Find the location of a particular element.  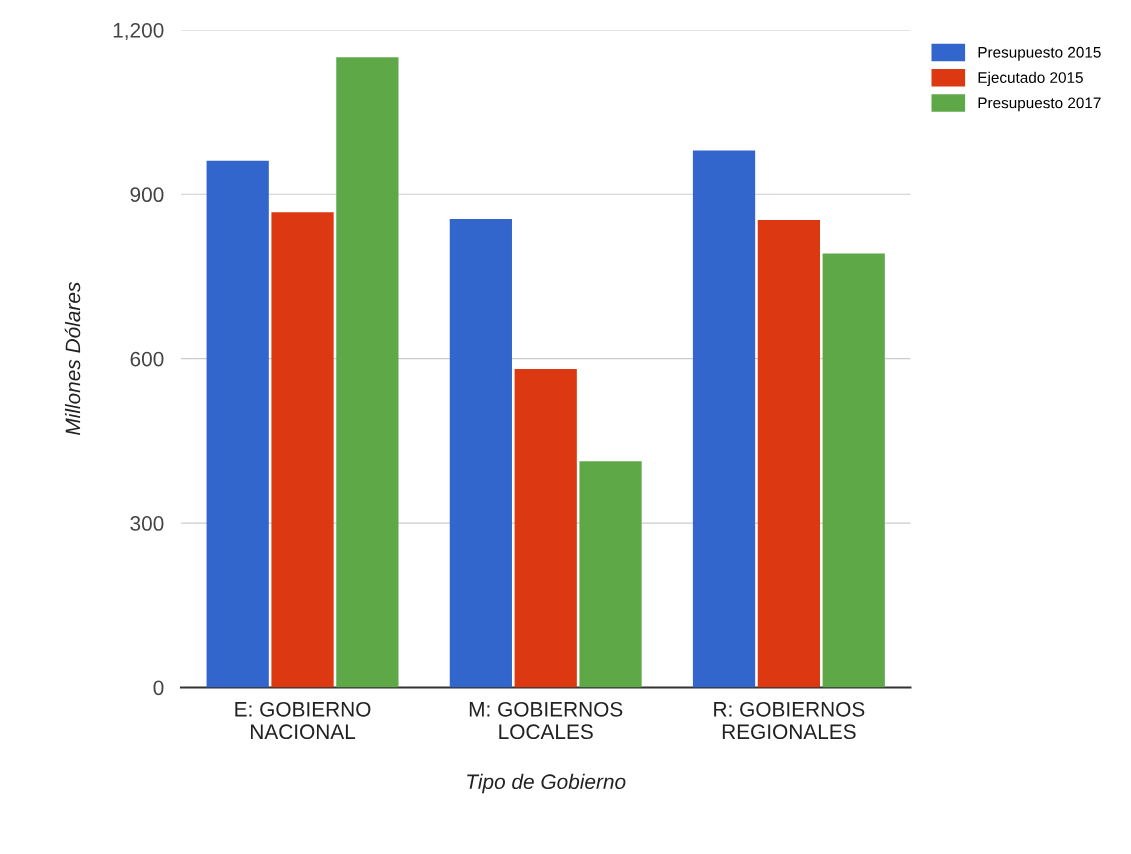

x-tick-label: M: GOBIERNOS LOCALES is located at coordinates (546, 720).